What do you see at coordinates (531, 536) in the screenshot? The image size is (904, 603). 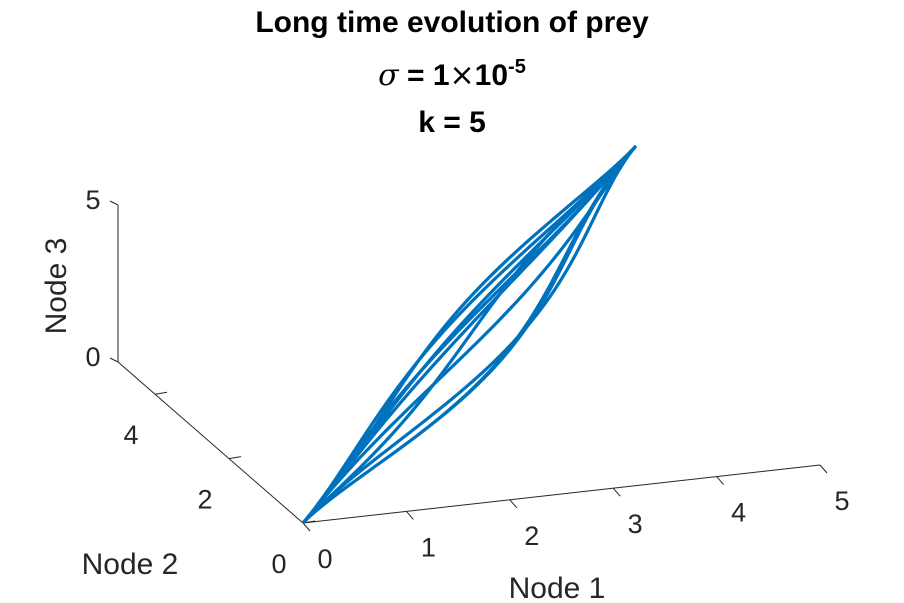 I see `x-tick-label: 2` at bounding box center [531, 536].